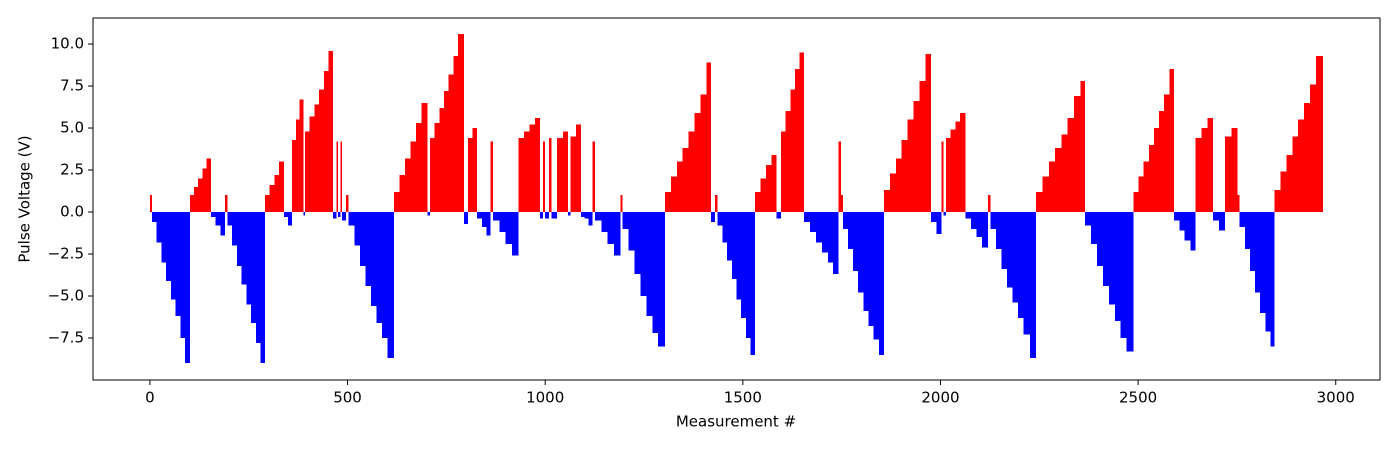  What do you see at coordinates (72, 170) in the screenshot?
I see `y-tick-label: 2.5` at bounding box center [72, 170].